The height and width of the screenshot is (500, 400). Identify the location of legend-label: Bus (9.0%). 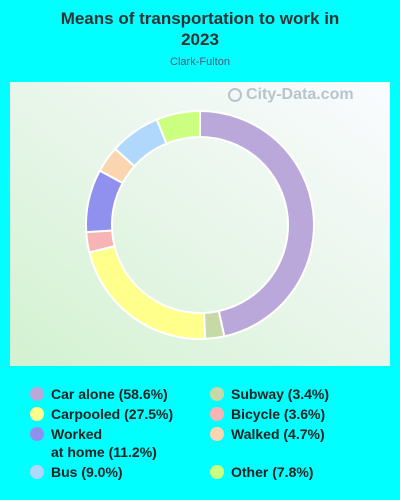
(87, 472).